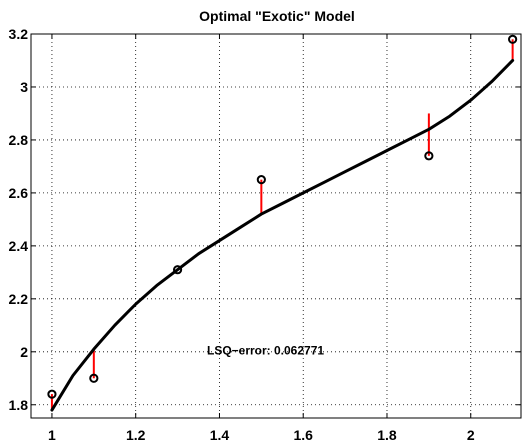  I want to click on x-tick-label: 2, so click(471, 435).